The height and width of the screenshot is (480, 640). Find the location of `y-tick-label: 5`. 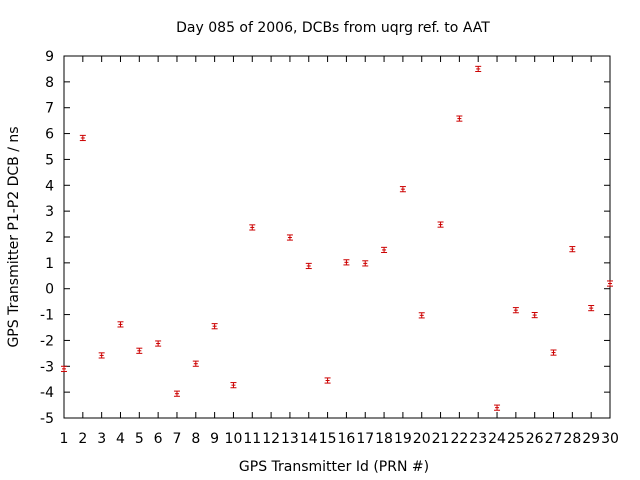

y-tick-label: 5 is located at coordinates (49, 160).